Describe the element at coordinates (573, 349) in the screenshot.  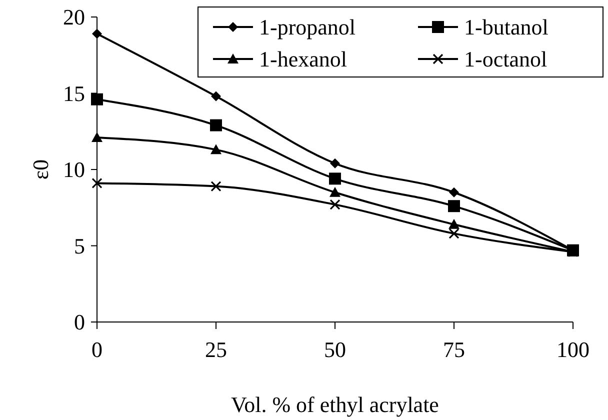
I see `x-tick-label: 100` at that location.